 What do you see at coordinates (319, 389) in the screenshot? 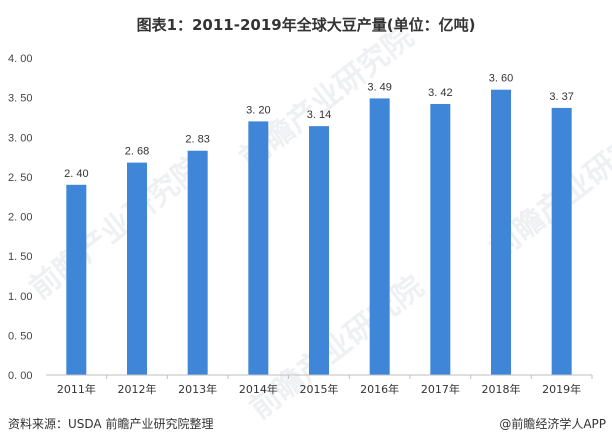
I see `x-tick-label: 2015年` at bounding box center [319, 389].